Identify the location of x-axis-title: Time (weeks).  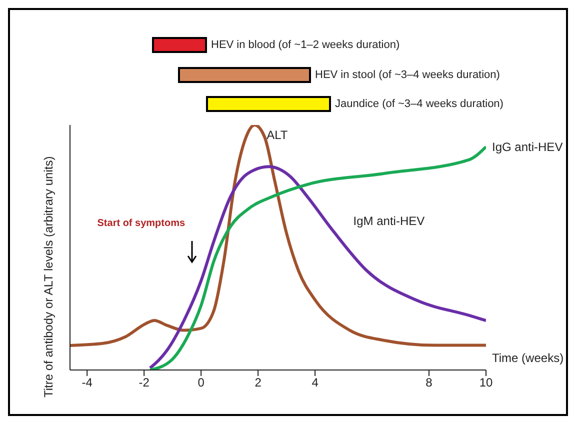
(528, 358).